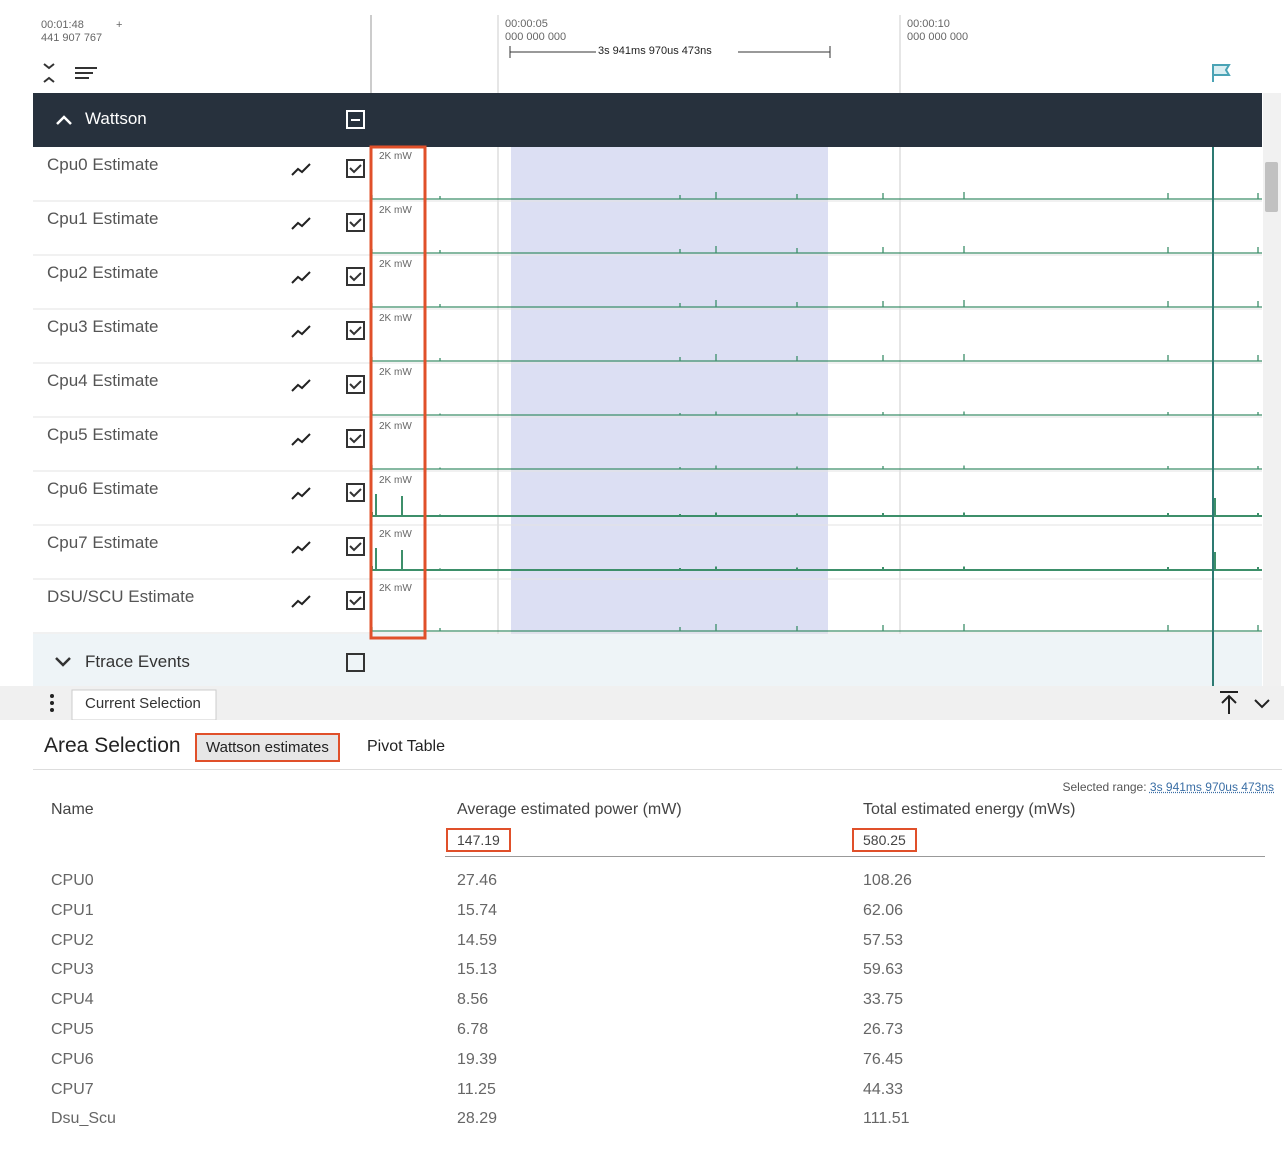  Describe the element at coordinates (72, 970) in the screenshot. I see `table-cell: CPU3` at that location.